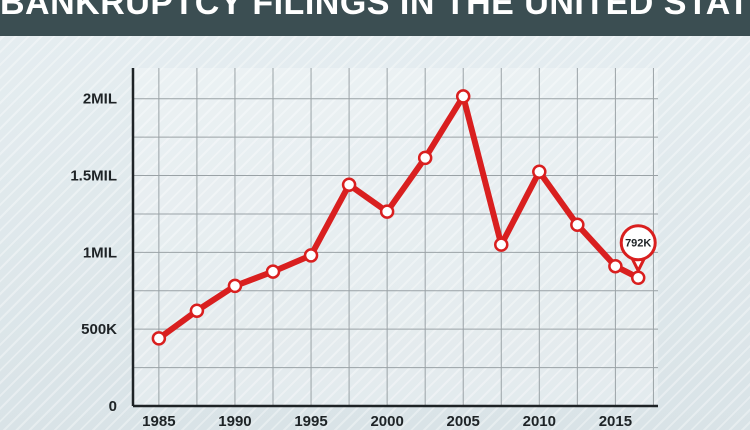  I want to click on y-tick-label: 500K, so click(99, 329).